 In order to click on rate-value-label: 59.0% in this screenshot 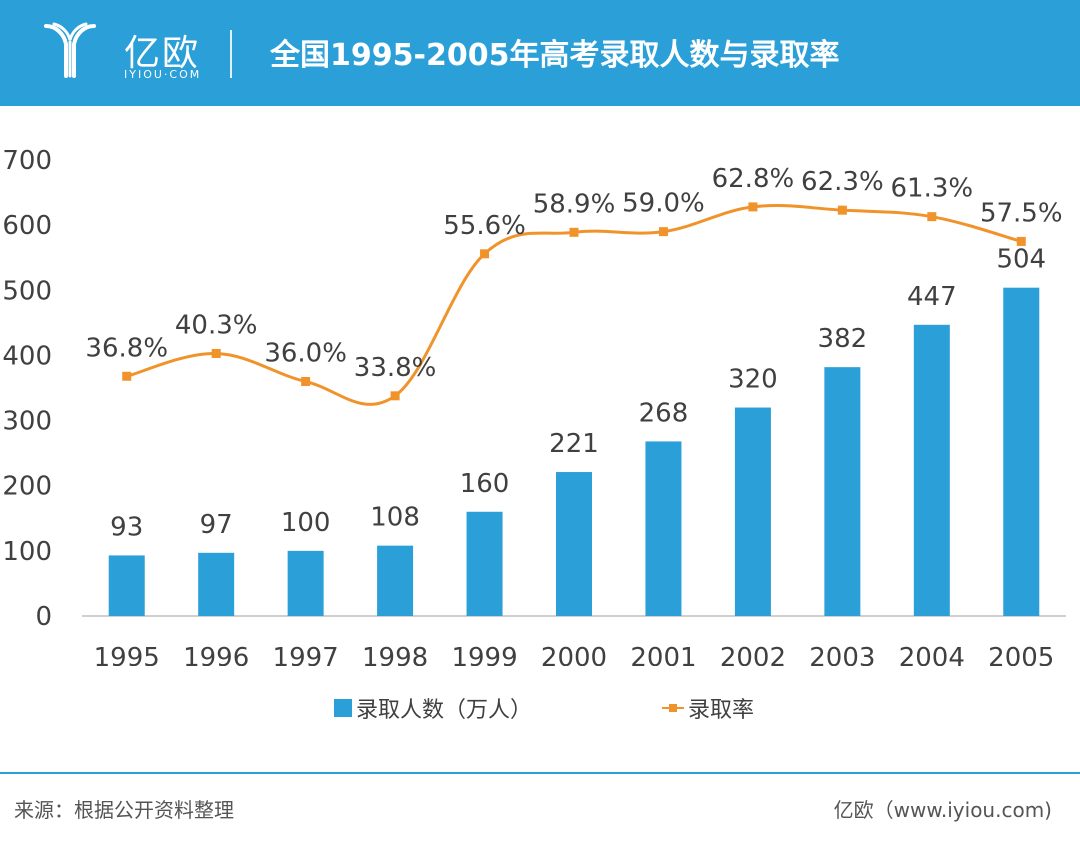, I will do `click(663, 204)`.